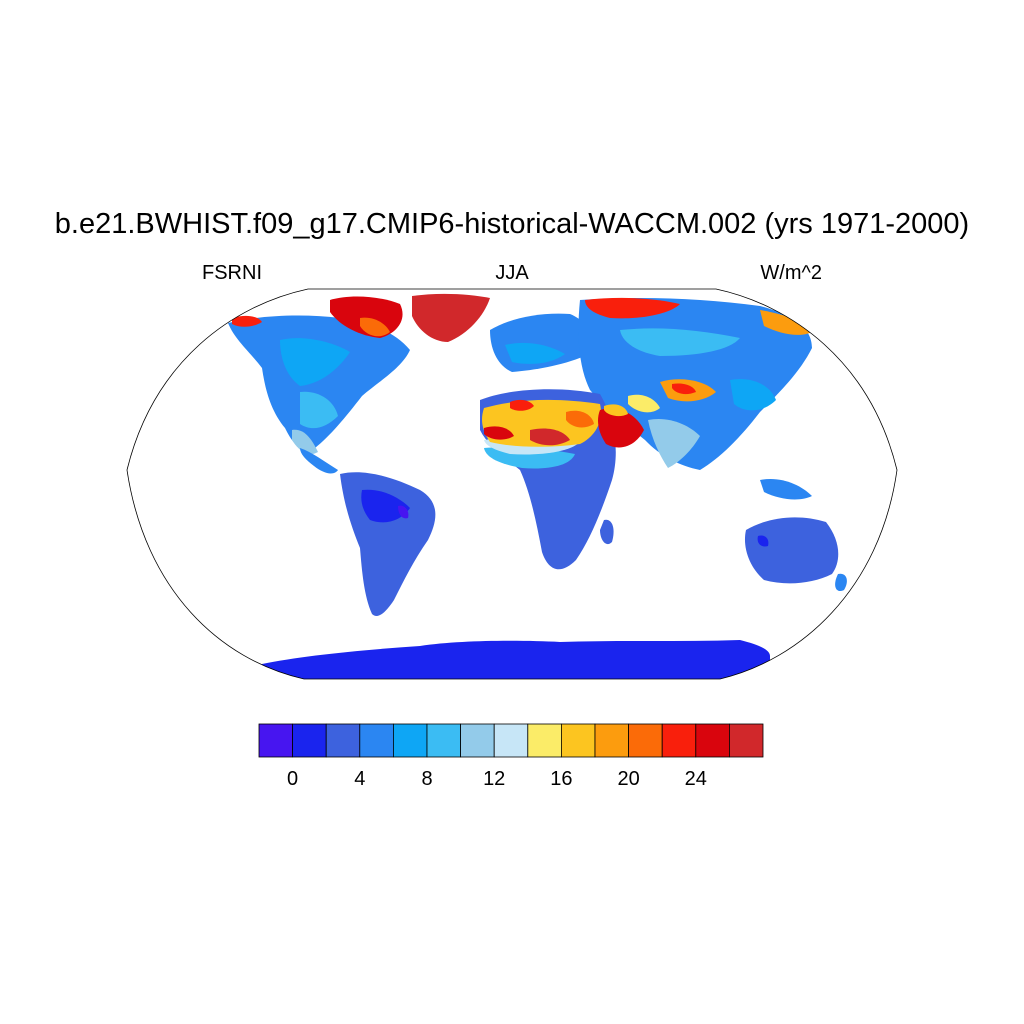  Describe the element at coordinates (512, 273) in the screenshot. I see `season-label: JJA` at that location.